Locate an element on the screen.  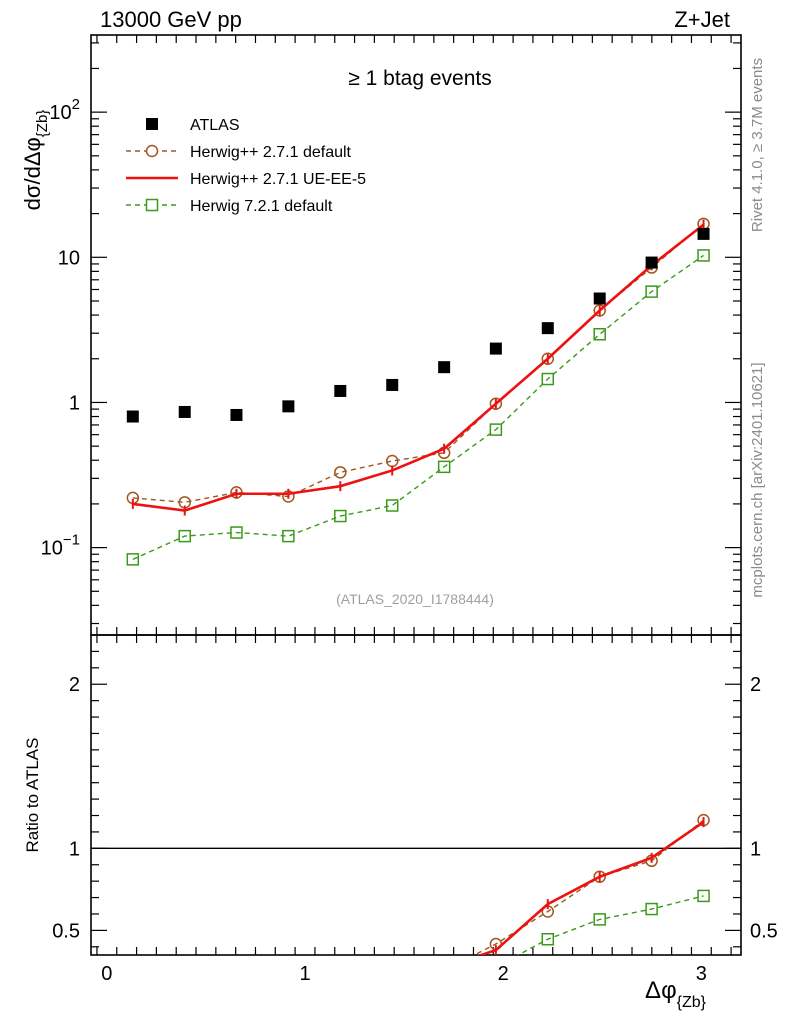
ratio-series is located at coordinates (591, 884).